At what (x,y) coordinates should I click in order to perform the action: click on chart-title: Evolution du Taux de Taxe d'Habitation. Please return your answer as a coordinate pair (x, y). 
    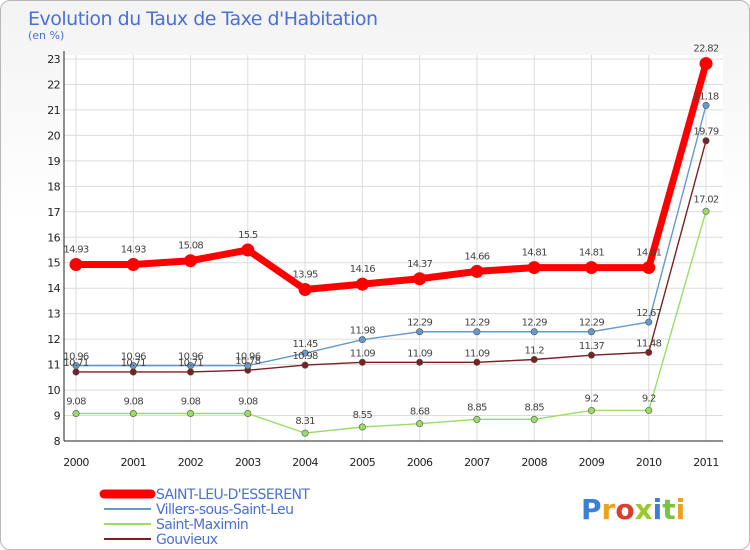
    Looking at the image, I should click on (203, 19).